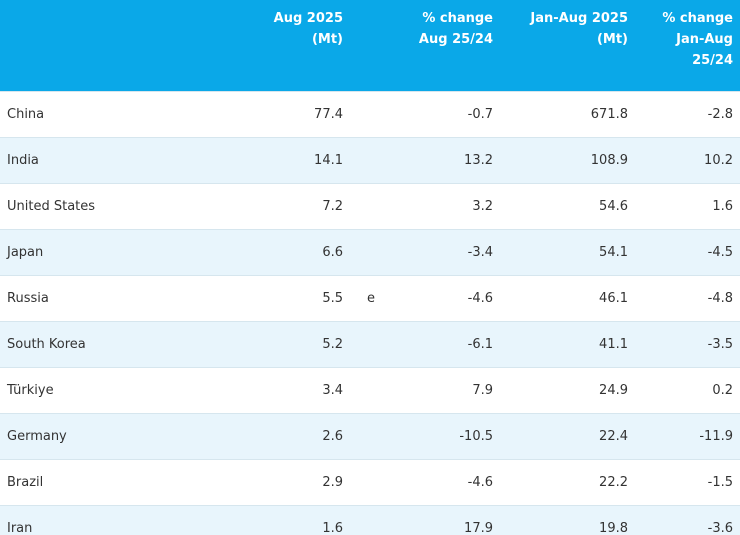 The height and width of the screenshot is (535, 740). Describe the element at coordinates (125, 160) in the screenshot. I see `cell: India` at that location.